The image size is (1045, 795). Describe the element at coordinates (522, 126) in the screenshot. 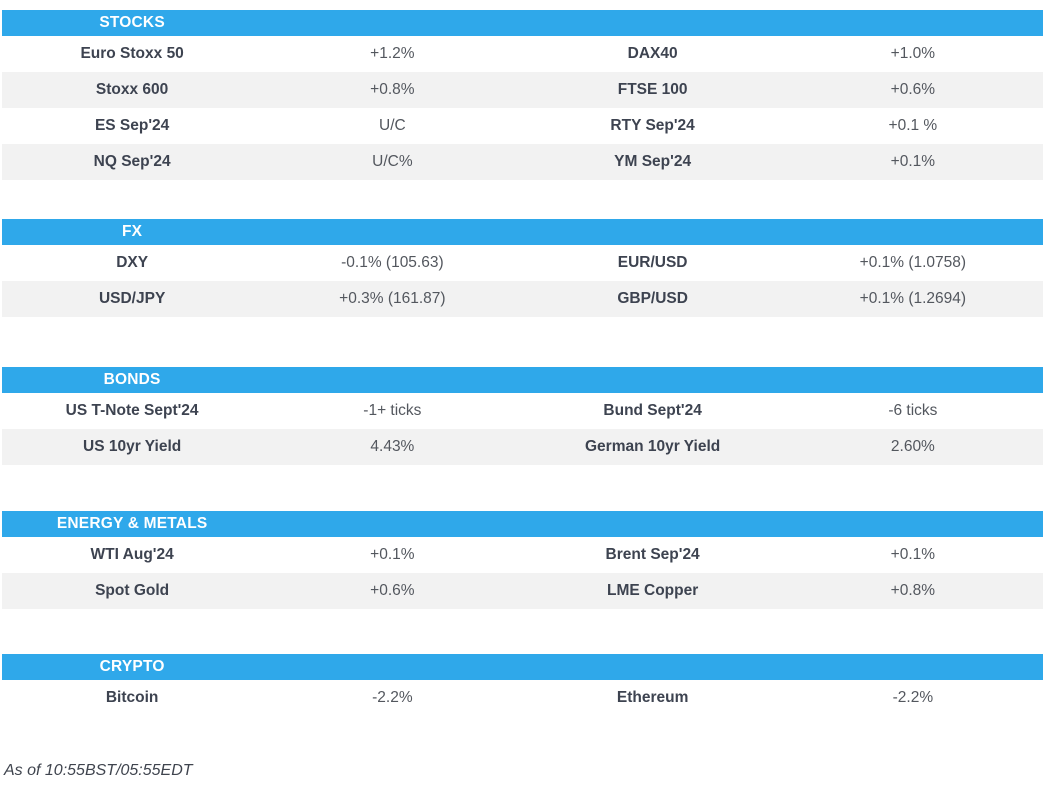

I see `table-row: ES Sep'24 U/C RTY Sep'24 +0.1 %` at that location.